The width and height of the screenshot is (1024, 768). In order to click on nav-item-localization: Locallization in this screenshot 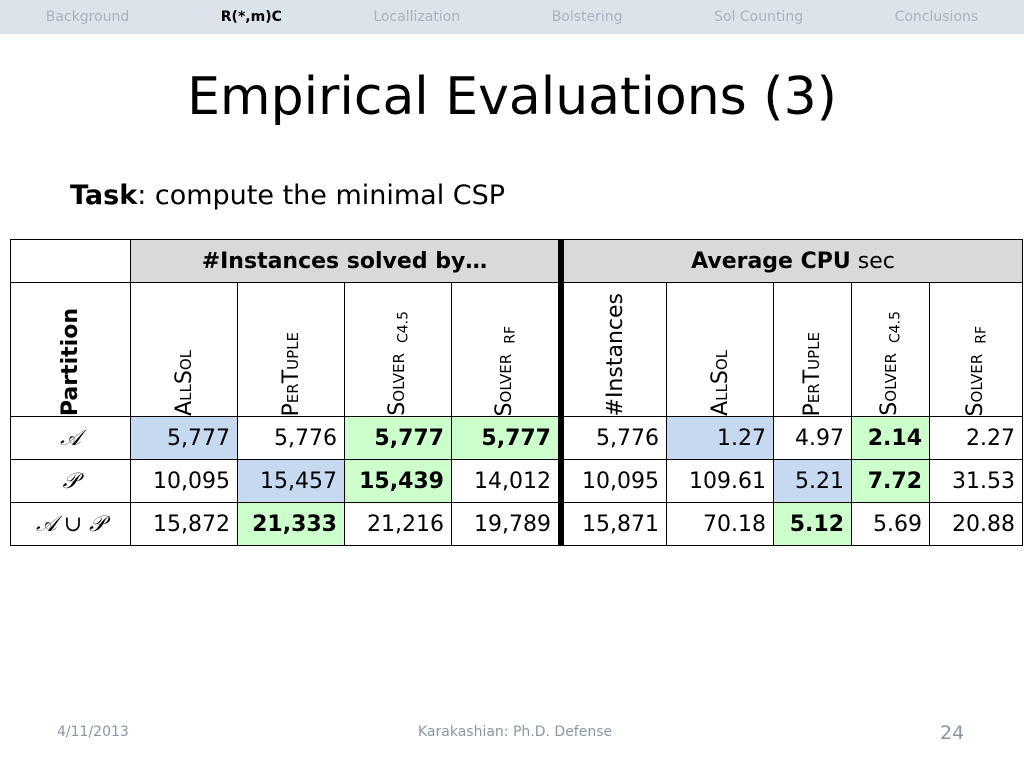, I will do `click(417, 17)`.